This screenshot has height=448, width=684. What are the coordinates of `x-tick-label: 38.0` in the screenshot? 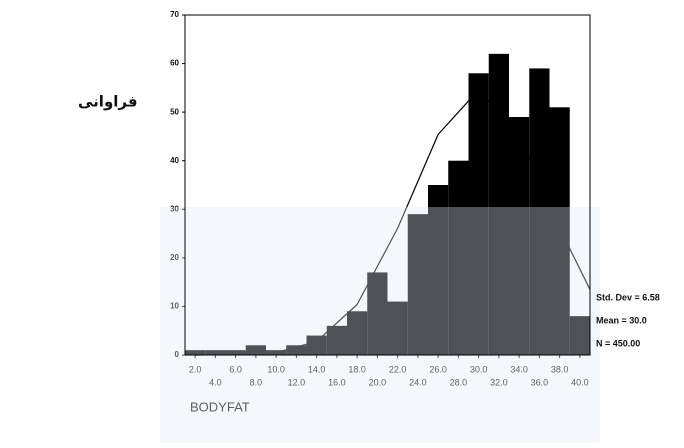 It's located at (560, 369).